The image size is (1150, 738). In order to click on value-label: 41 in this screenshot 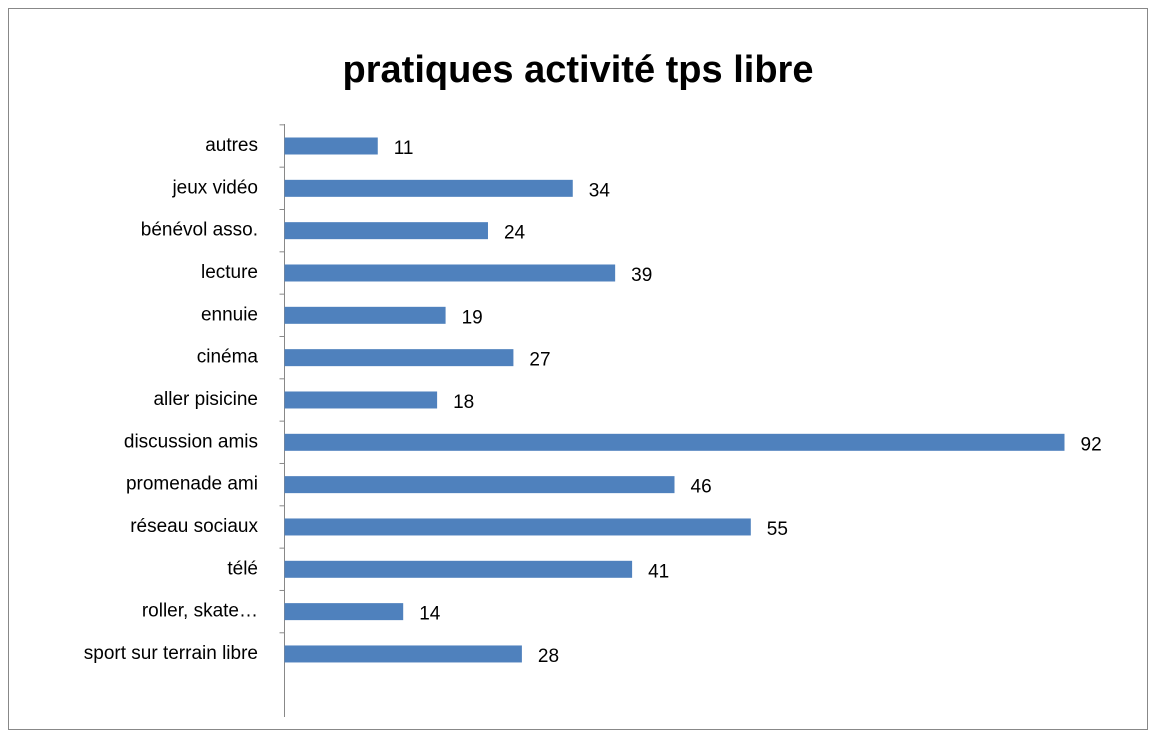, I will do `click(658, 571)`.